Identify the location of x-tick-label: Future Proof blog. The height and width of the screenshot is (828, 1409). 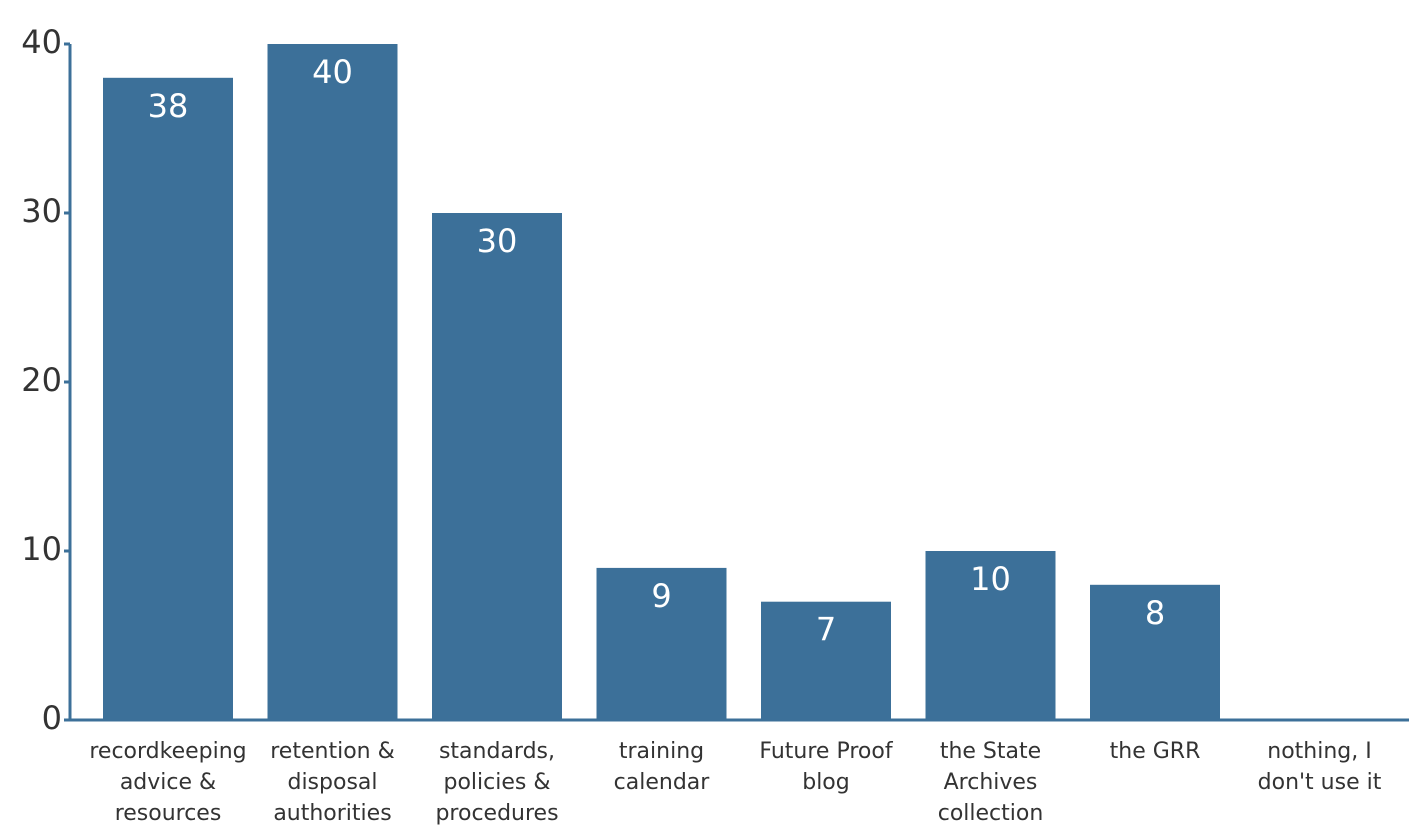
(826, 767).